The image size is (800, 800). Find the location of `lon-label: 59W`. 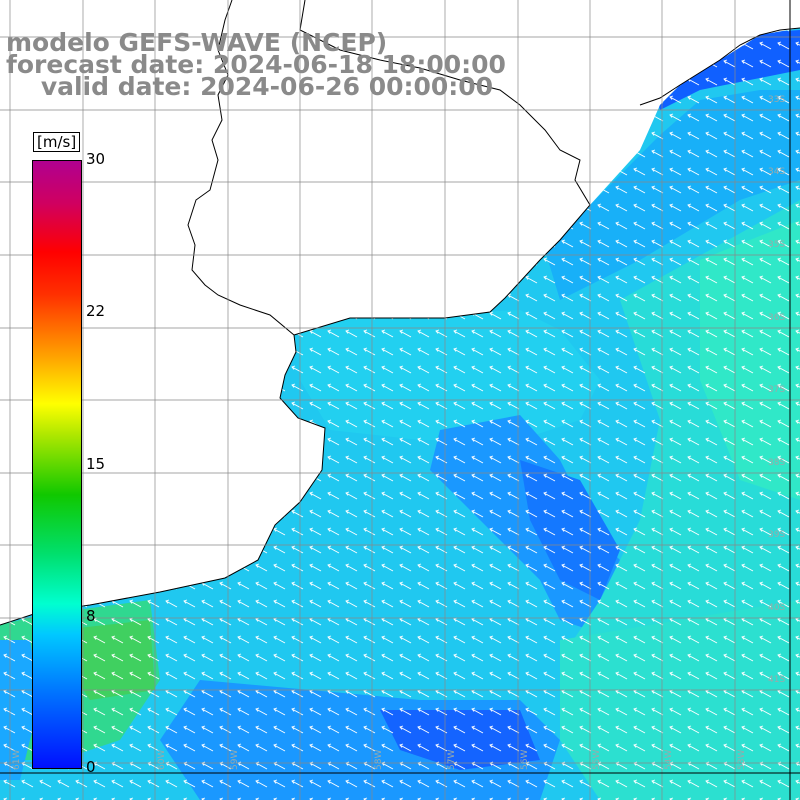

lon-label: 59W is located at coordinates (235, 759).